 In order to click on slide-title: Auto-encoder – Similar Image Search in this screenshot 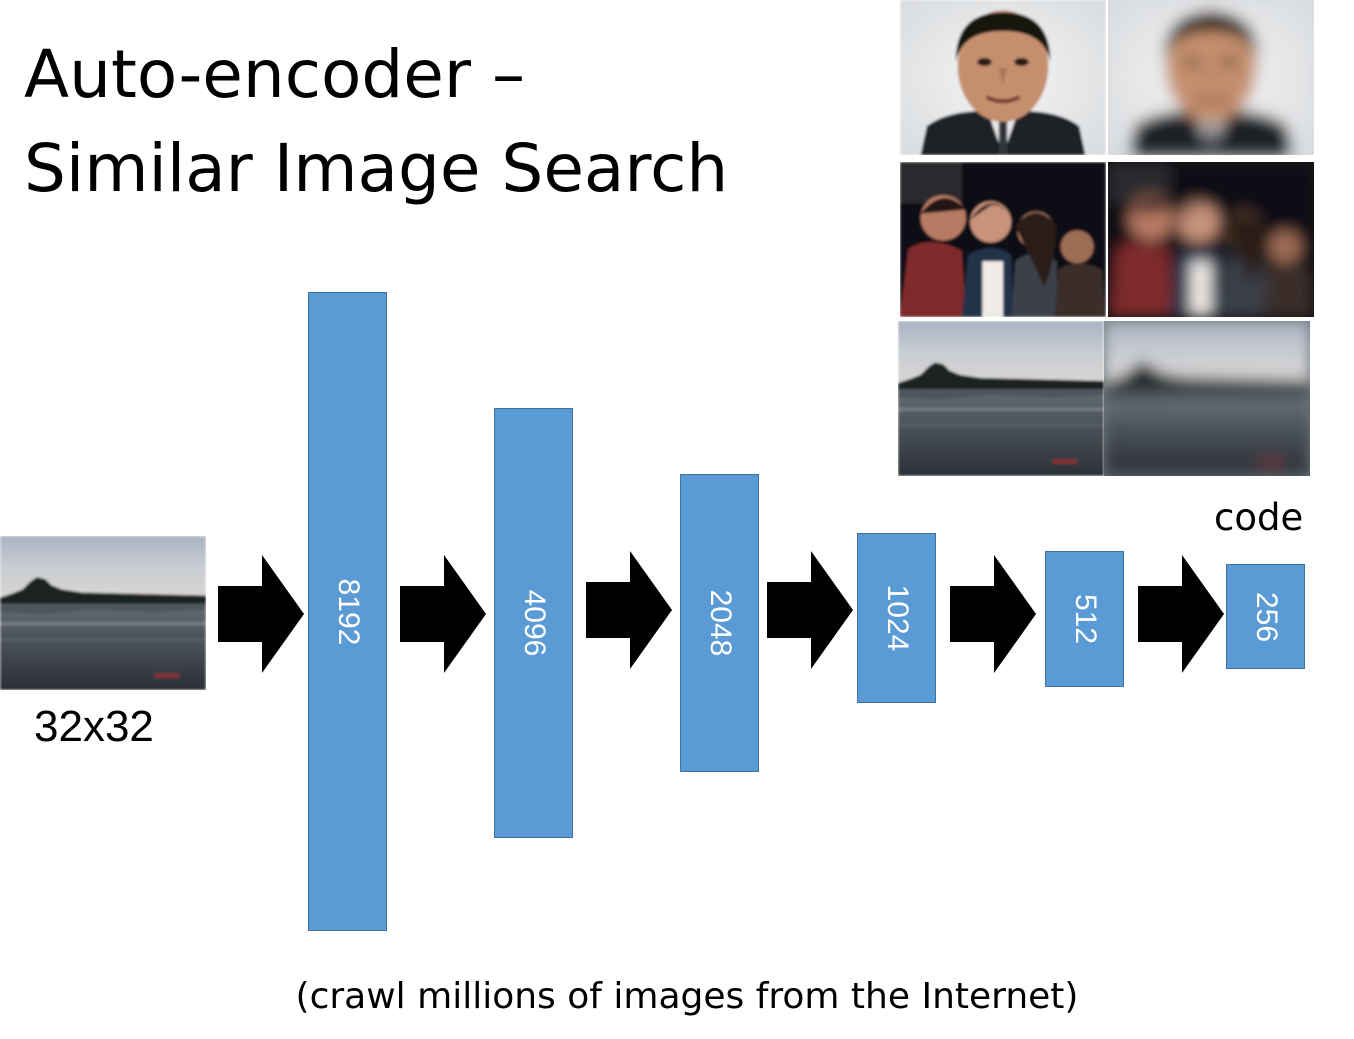, I will do `click(444, 122)`.